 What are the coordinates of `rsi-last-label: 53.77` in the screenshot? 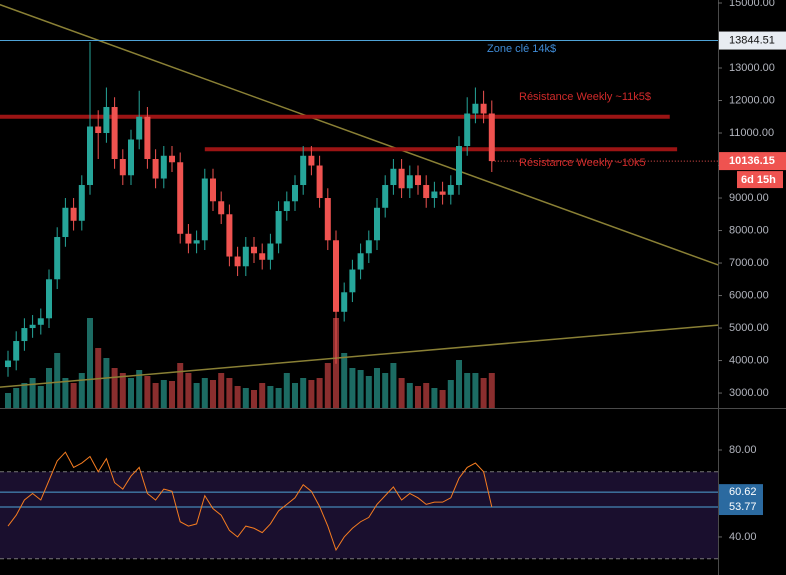 It's located at (743, 507).